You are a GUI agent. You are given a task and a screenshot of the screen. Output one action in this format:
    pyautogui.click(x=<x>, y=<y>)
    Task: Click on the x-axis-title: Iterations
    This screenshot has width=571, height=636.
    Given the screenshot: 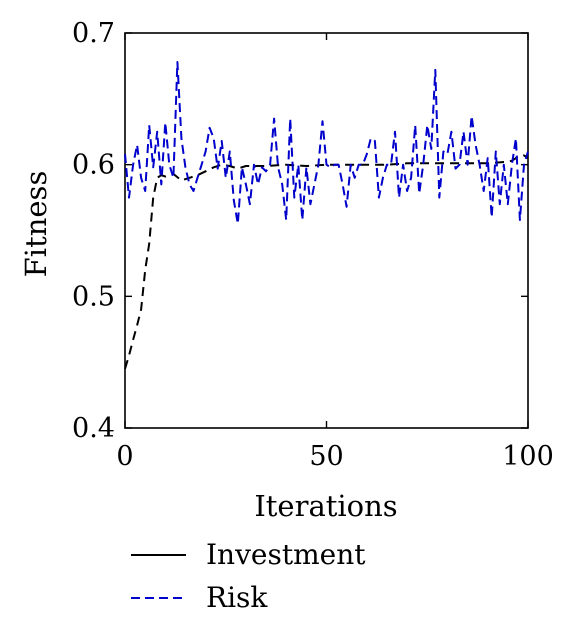 What is the action you would take?
    pyautogui.click(x=325, y=506)
    